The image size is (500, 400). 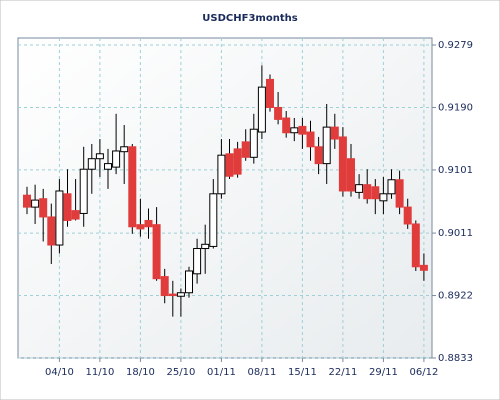 I want to click on x-tick-label: 18/10, so click(x=140, y=372).